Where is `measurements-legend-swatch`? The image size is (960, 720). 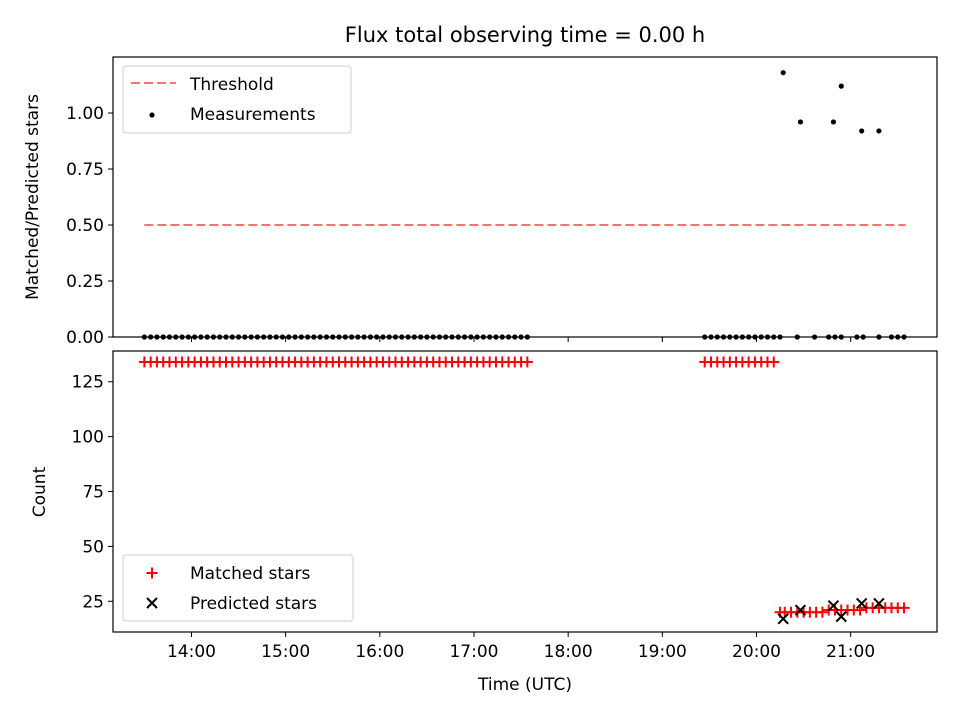
measurements-legend-swatch is located at coordinates (152, 115).